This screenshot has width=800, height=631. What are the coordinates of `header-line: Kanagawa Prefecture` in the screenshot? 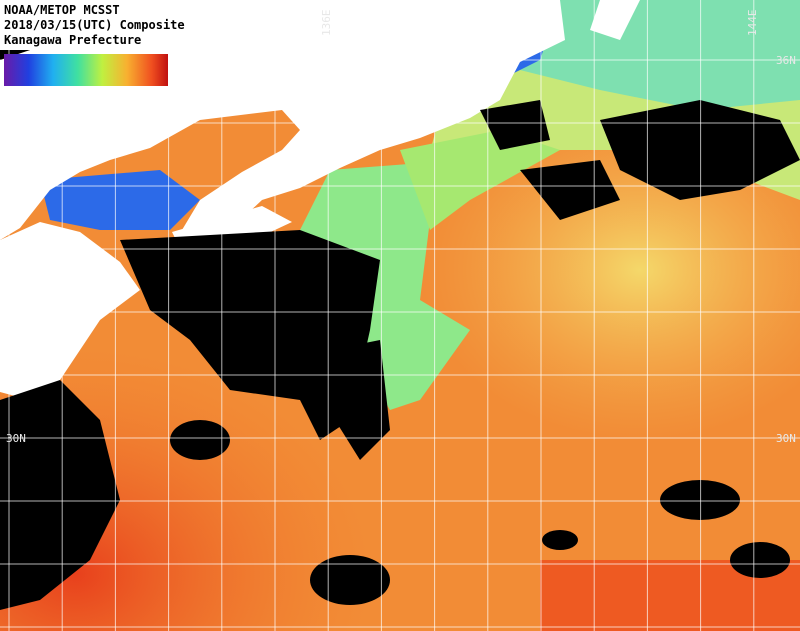 It's located at (72, 40).